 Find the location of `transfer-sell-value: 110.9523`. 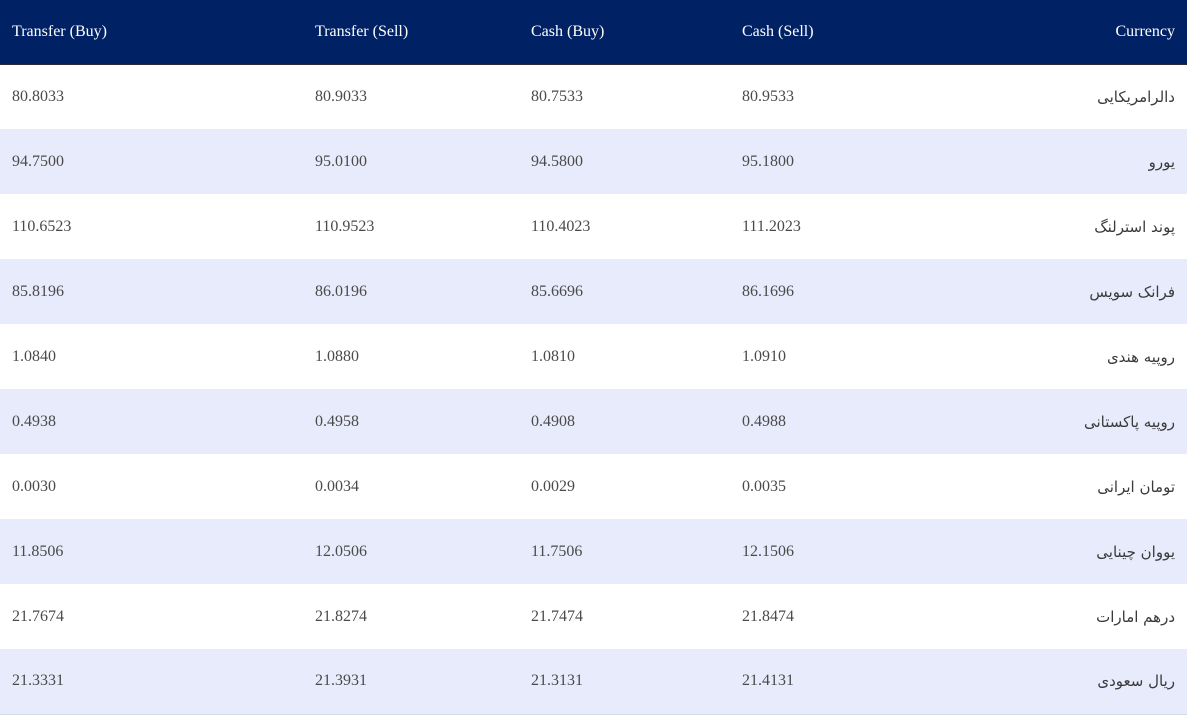

transfer-sell-value: 110.9523 is located at coordinates (345, 226).